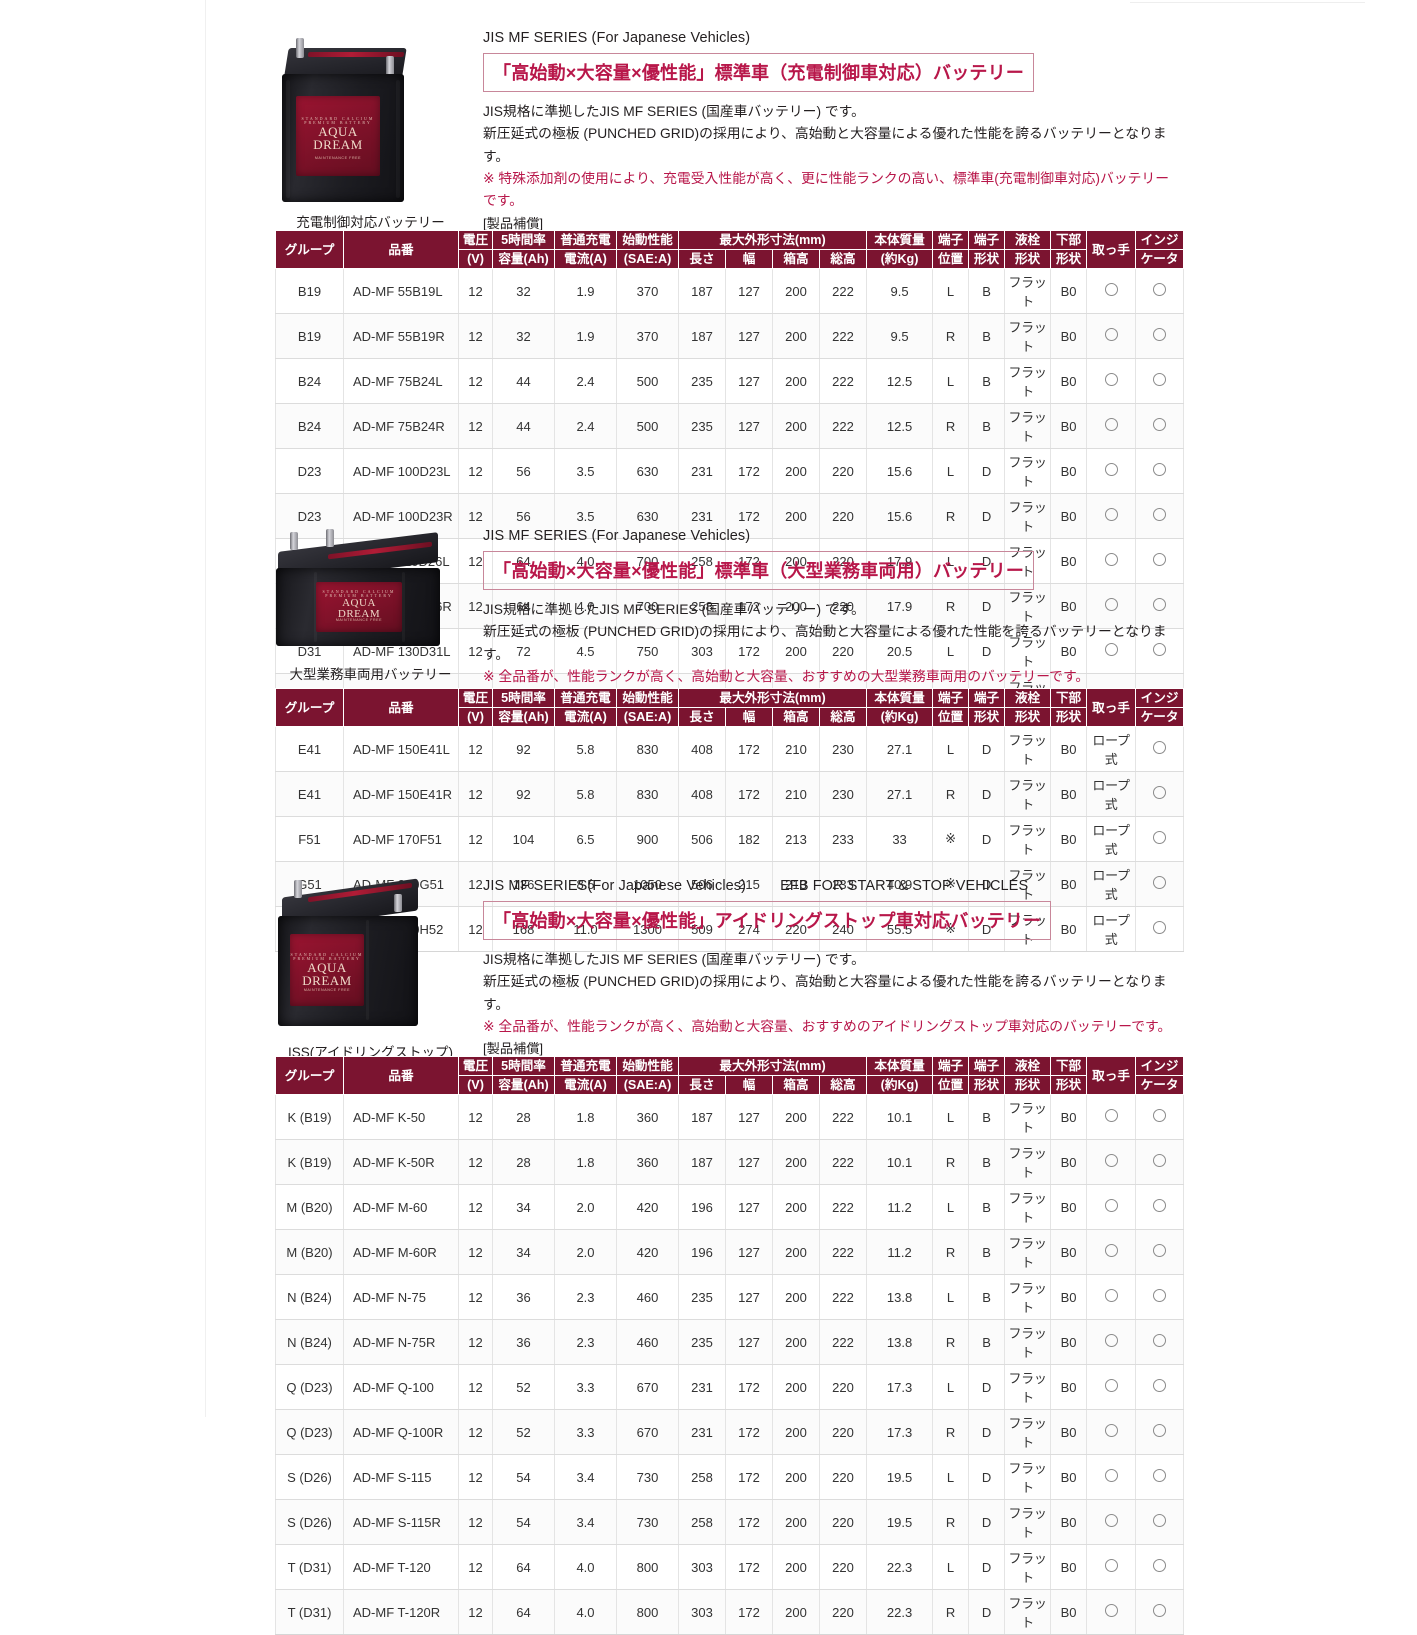 The width and height of the screenshot is (1417, 1635). Describe the element at coordinates (987, 1612) in the screenshot. I see `cell-ts: D` at that location.